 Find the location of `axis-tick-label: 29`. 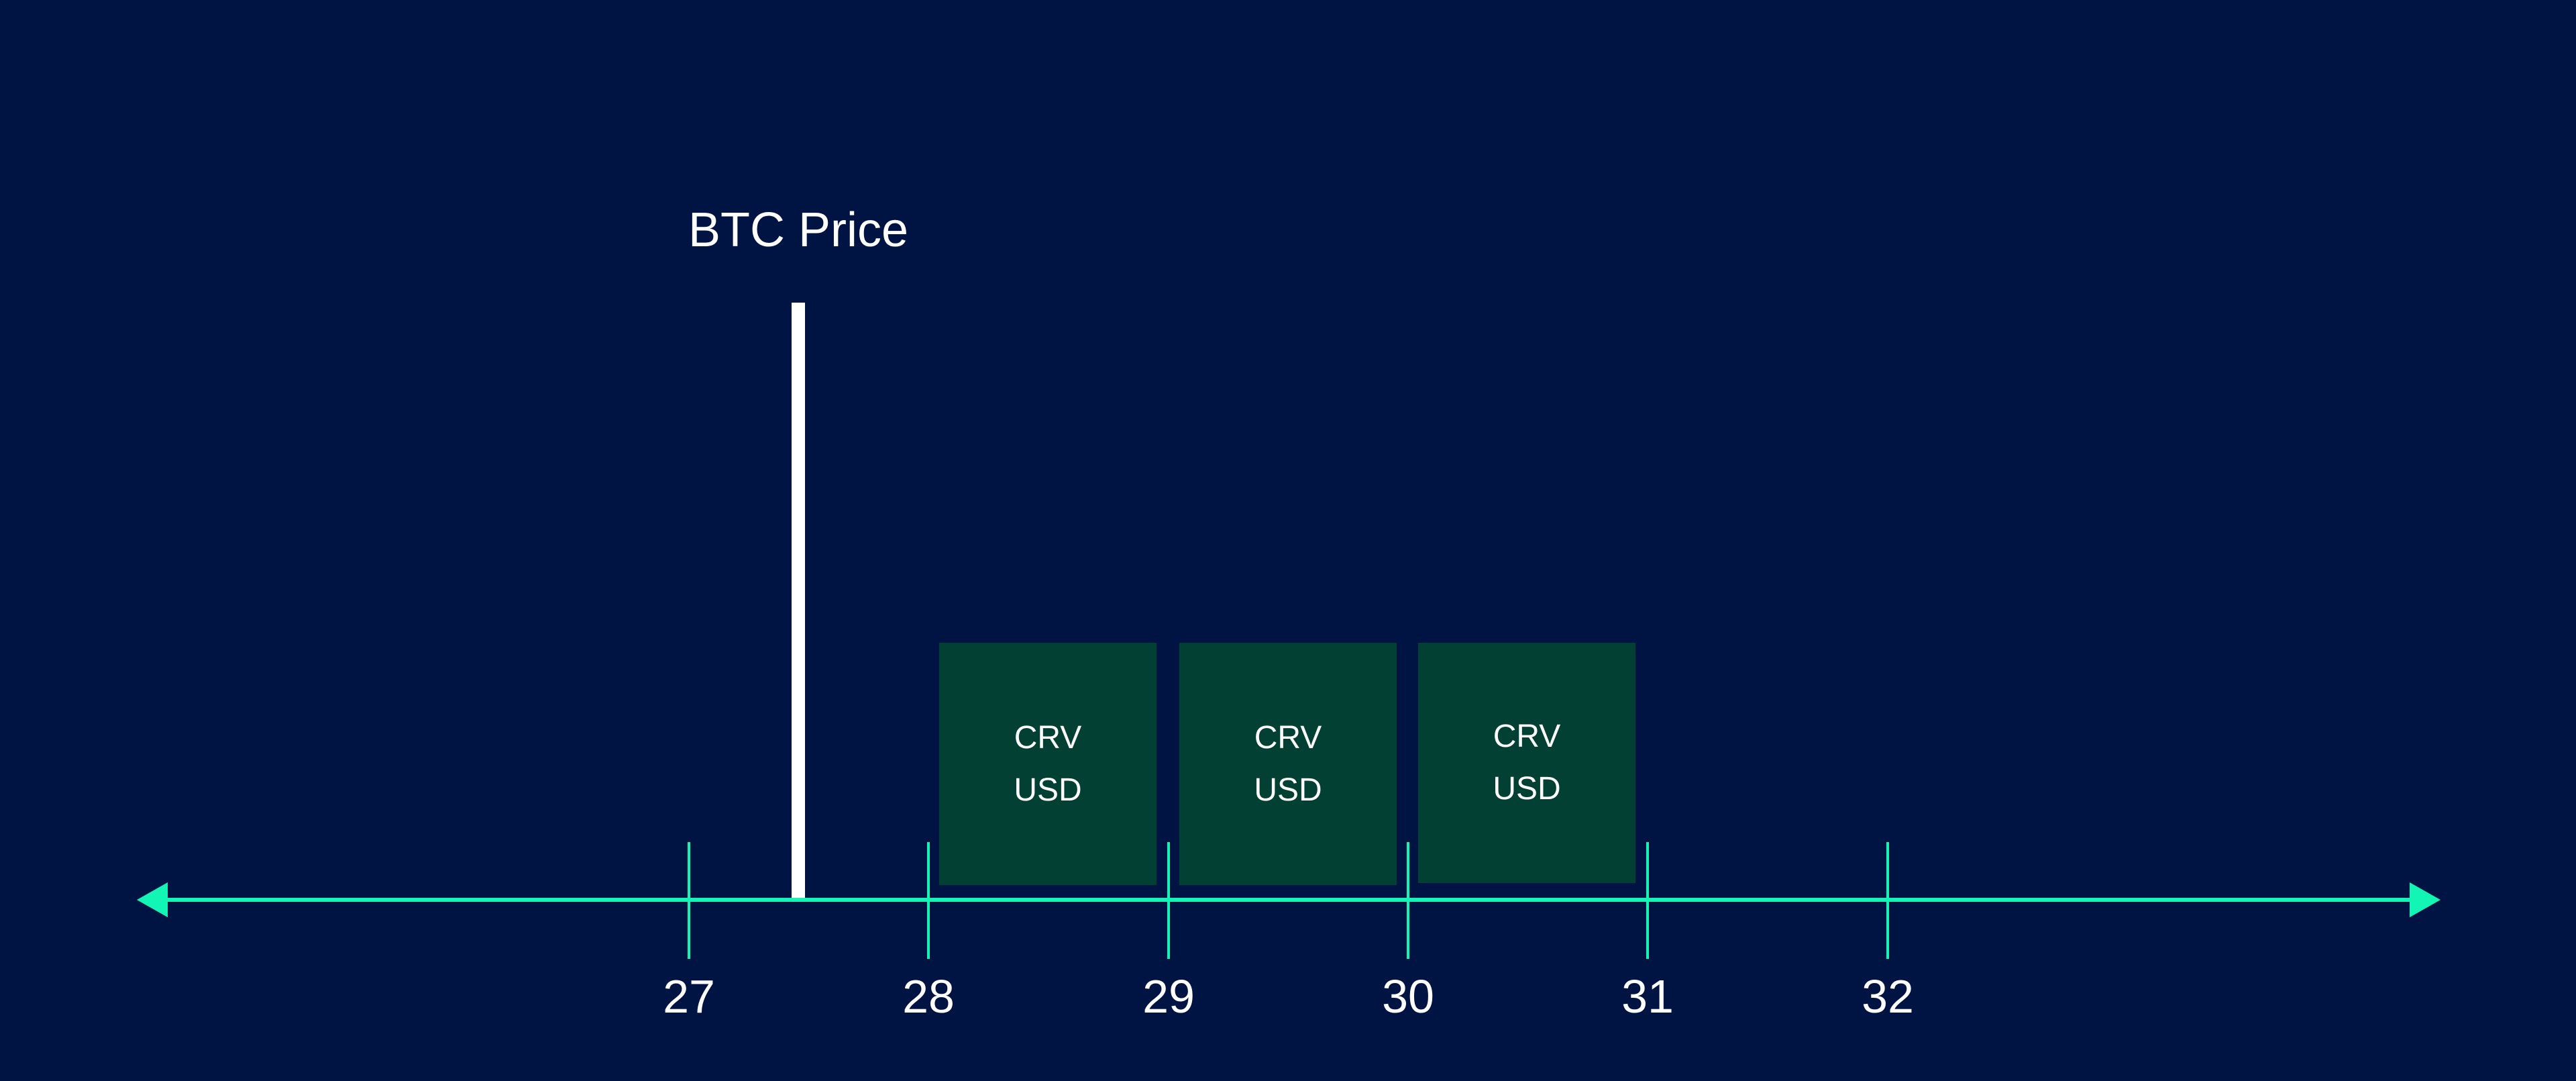

axis-tick-label: 29 is located at coordinates (1168, 996).